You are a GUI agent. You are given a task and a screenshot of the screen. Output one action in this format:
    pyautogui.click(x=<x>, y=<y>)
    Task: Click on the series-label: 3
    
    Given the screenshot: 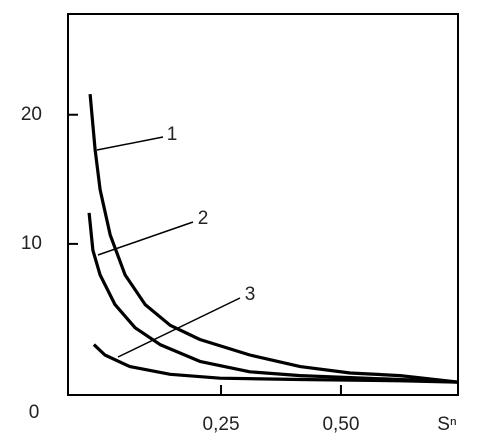 What is the action you would take?
    pyautogui.click(x=250, y=294)
    